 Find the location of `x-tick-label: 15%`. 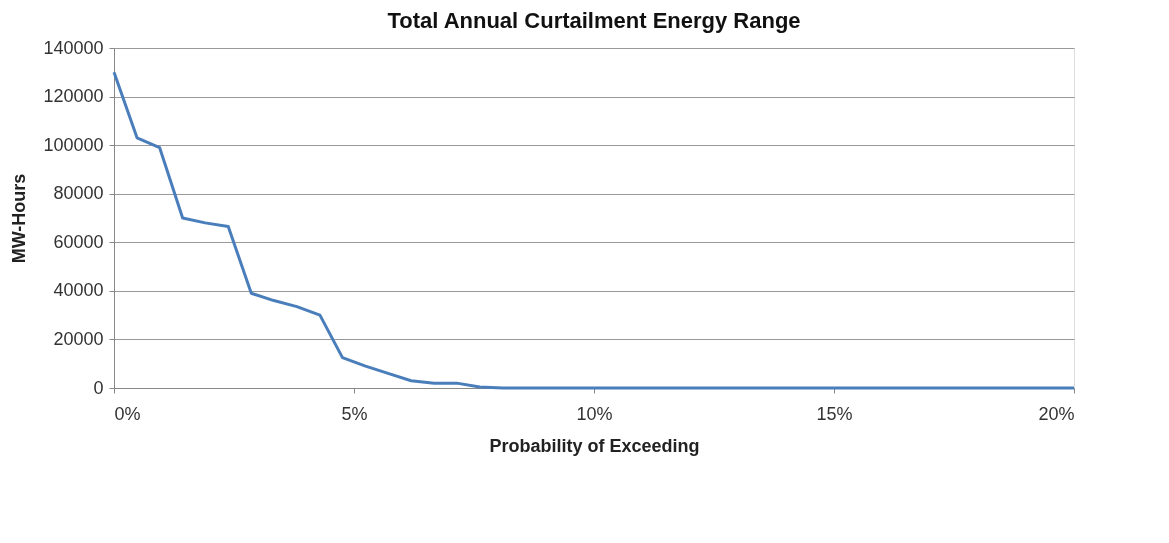

x-tick-label: 15% is located at coordinates (834, 413).